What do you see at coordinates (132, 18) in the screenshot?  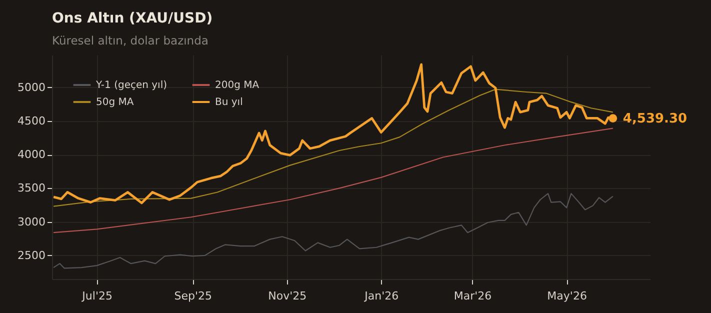 I see `chart-title: Ons Altın (XAU/USD)` at bounding box center [132, 18].